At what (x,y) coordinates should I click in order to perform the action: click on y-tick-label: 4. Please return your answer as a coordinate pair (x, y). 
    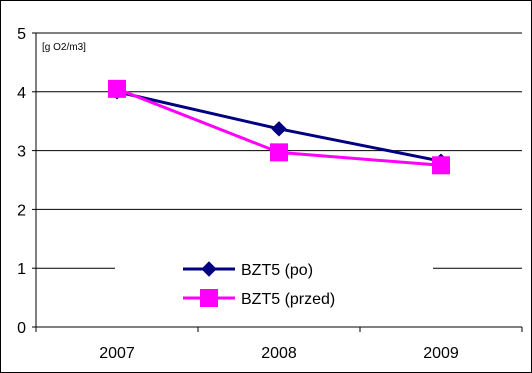
    Looking at the image, I should click on (21, 93).